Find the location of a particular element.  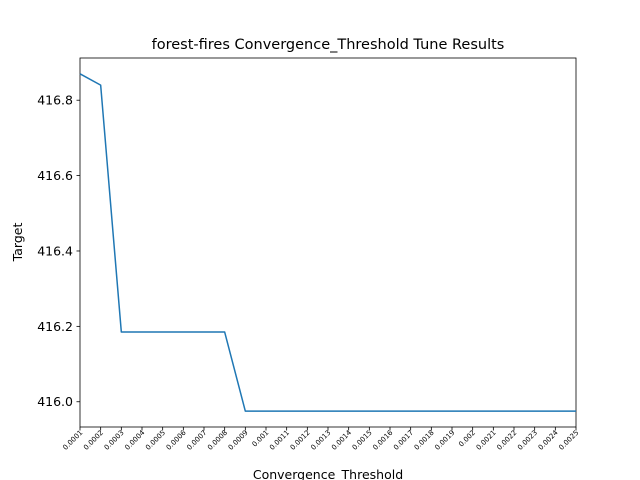

x-tick-label: 0.0009 is located at coordinates (238, 440).